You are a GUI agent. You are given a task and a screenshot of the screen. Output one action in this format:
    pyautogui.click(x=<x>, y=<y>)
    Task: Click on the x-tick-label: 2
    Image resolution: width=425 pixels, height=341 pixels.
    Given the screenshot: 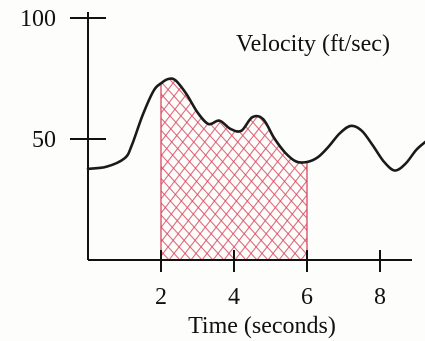 What is the action you would take?
    pyautogui.click(x=161, y=297)
    